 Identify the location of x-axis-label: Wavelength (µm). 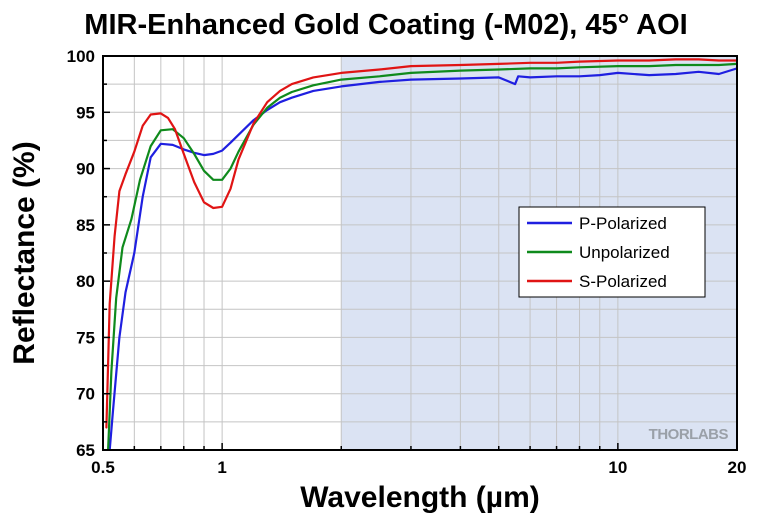
(420, 497).